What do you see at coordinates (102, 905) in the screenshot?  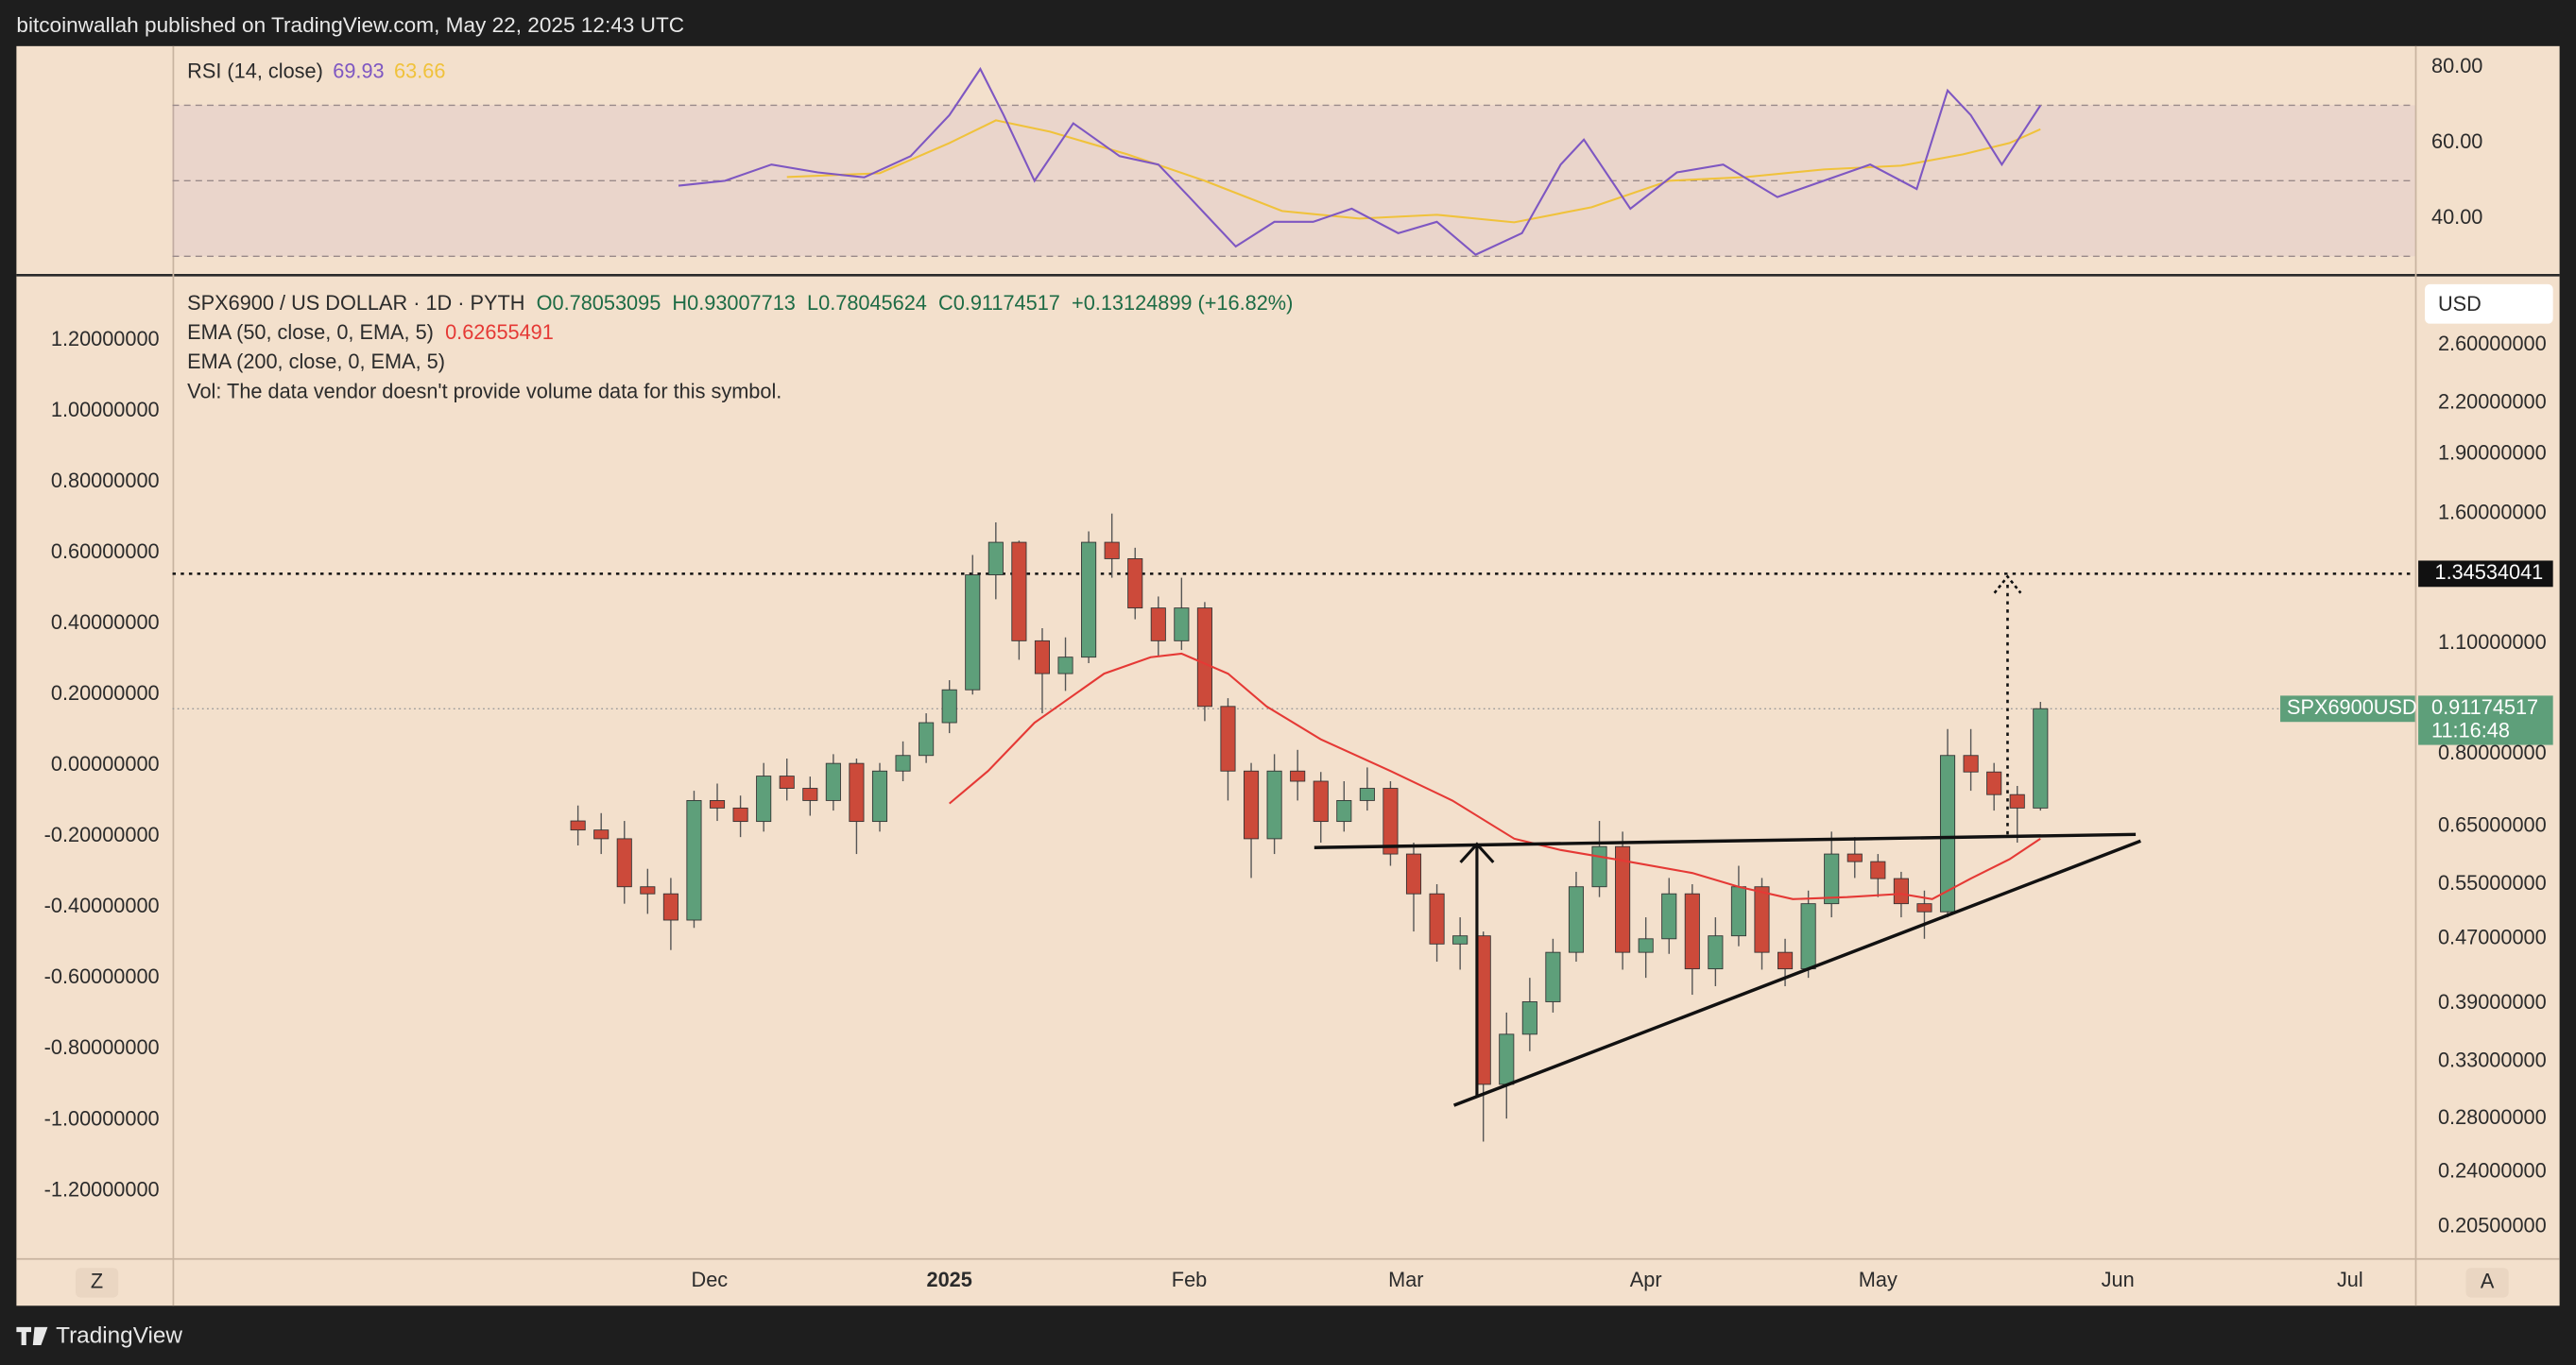 I see `left-tick-label: -0.40000000` at bounding box center [102, 905].